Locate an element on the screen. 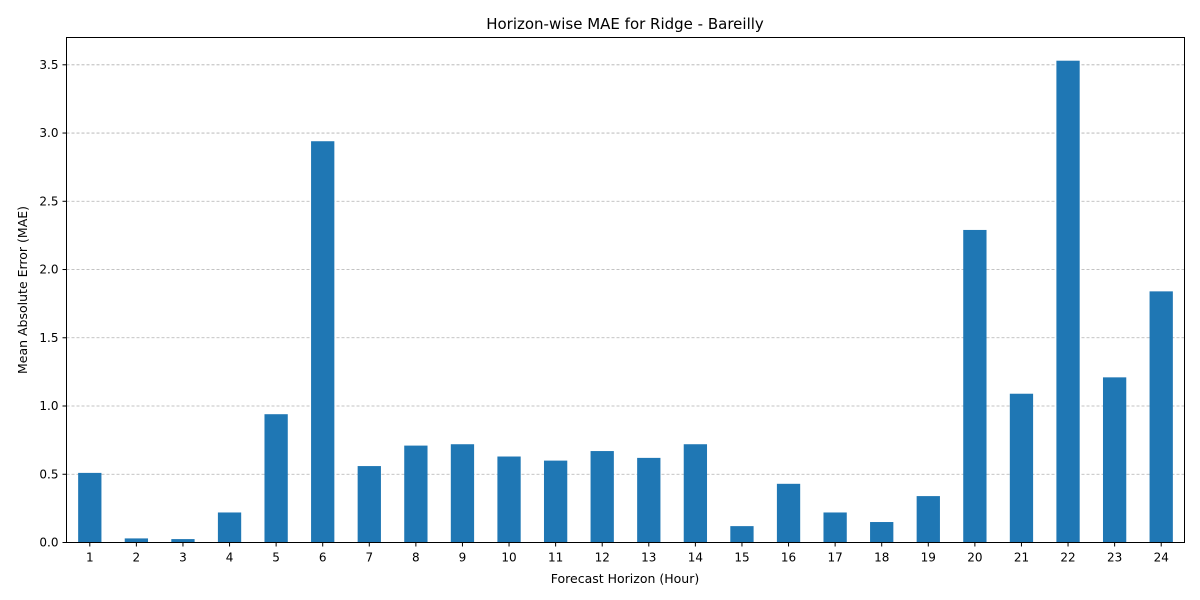  x-tick-label: 6 is located at coordinates (323, 558).